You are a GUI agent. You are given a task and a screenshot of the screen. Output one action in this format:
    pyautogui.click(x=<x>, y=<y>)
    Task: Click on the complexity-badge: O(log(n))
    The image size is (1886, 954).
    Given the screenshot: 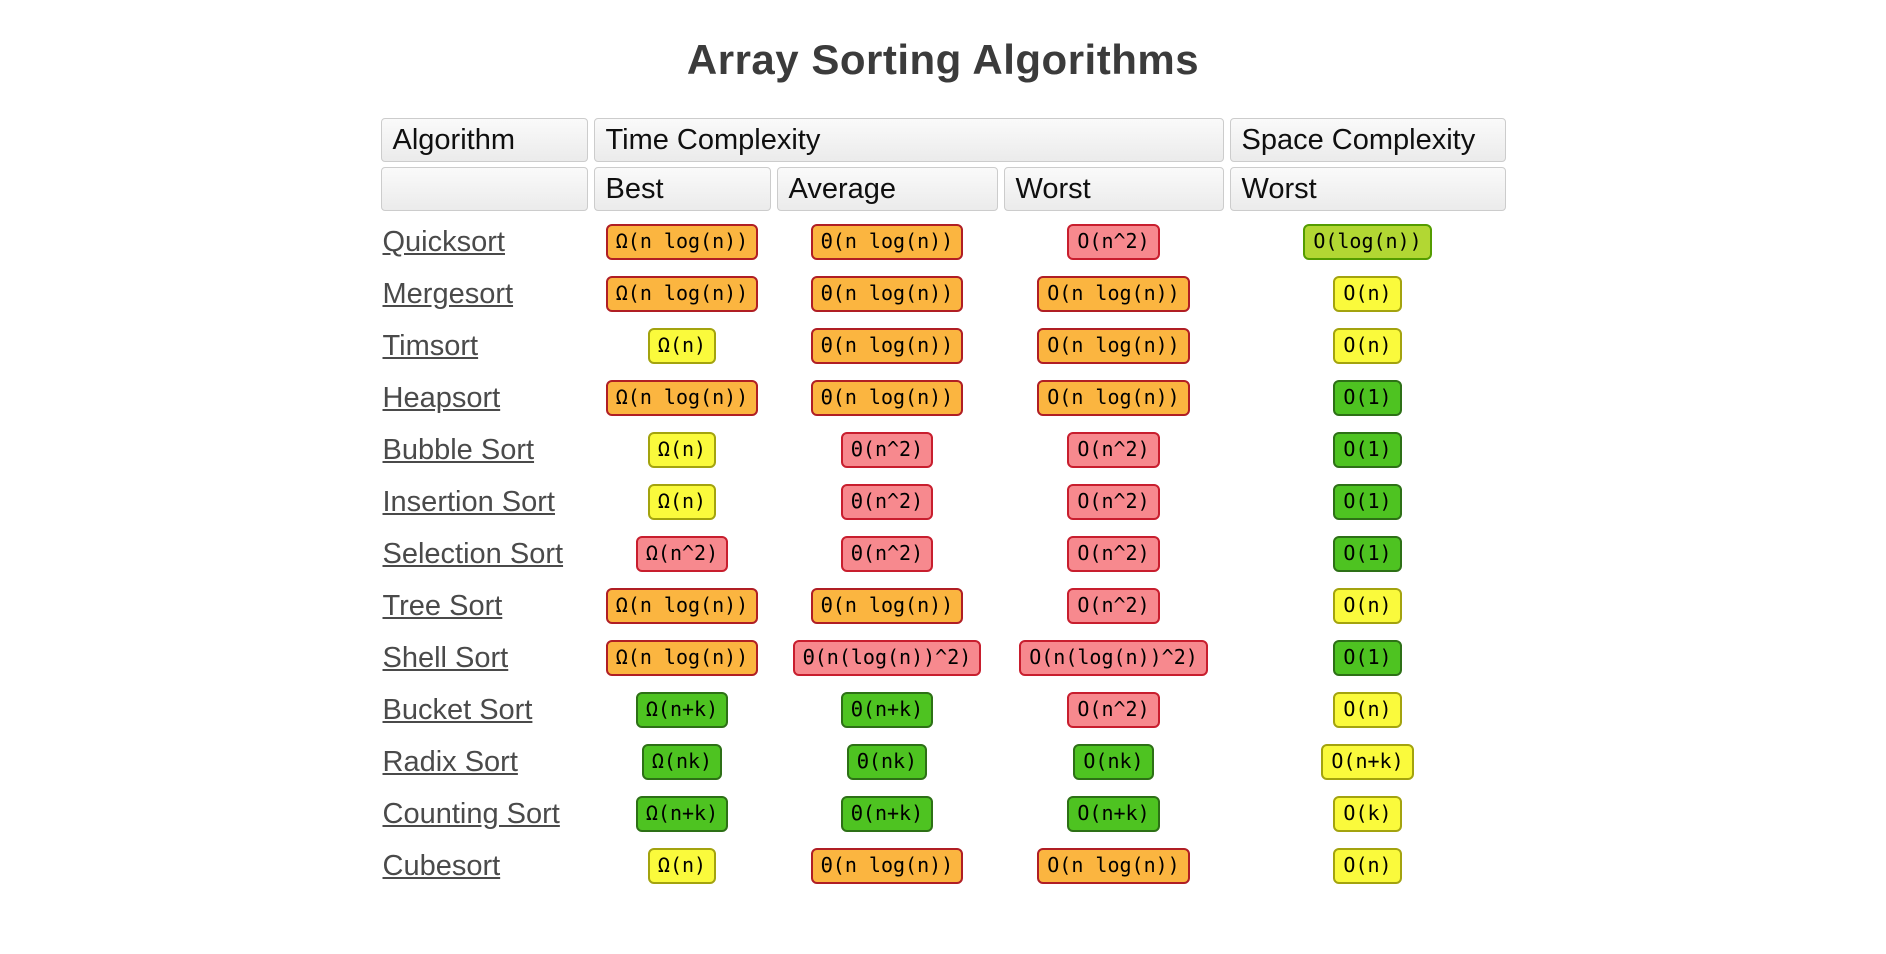 What is the action you would take?
    pyautogui.click(x=1367, y=242)
    